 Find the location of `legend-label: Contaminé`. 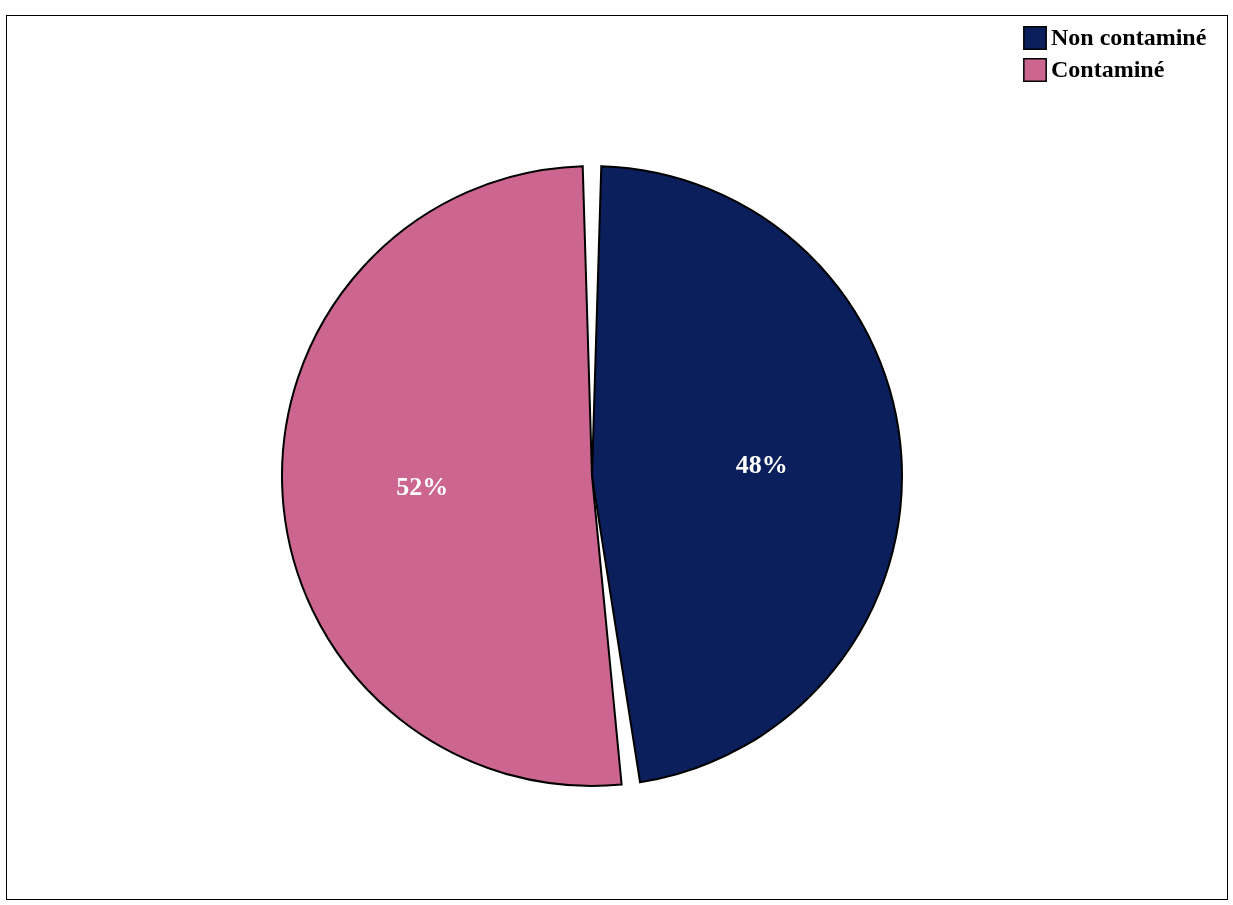

legend-label: Contaminé is located at coordinates (1108, 69).